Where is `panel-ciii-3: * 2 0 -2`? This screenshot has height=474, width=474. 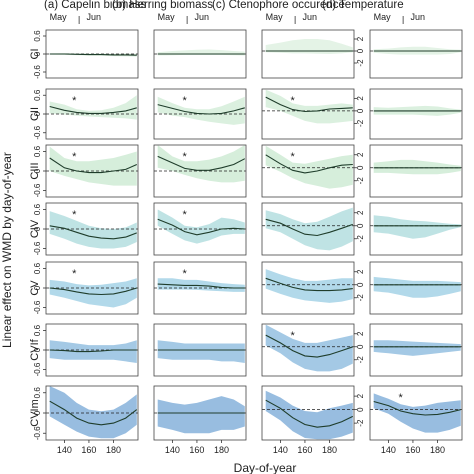
panel-ciii-3: * 2 0 -2 is located at coordinates (313, 171).